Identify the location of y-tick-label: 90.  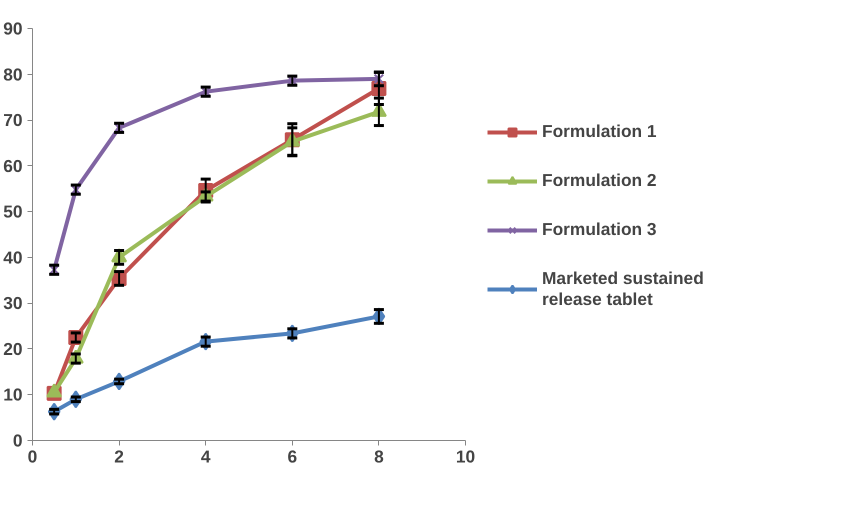
(13, 28).